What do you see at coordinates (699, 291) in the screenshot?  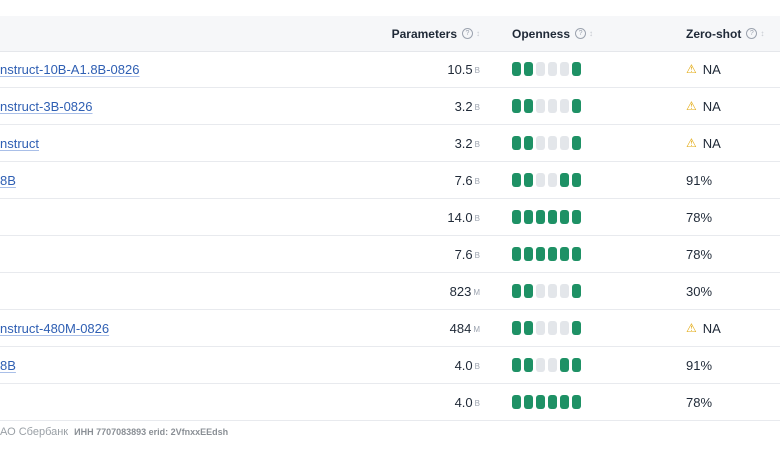 I see `zero-shot-value: 30%` at bounding box center [699, 291].